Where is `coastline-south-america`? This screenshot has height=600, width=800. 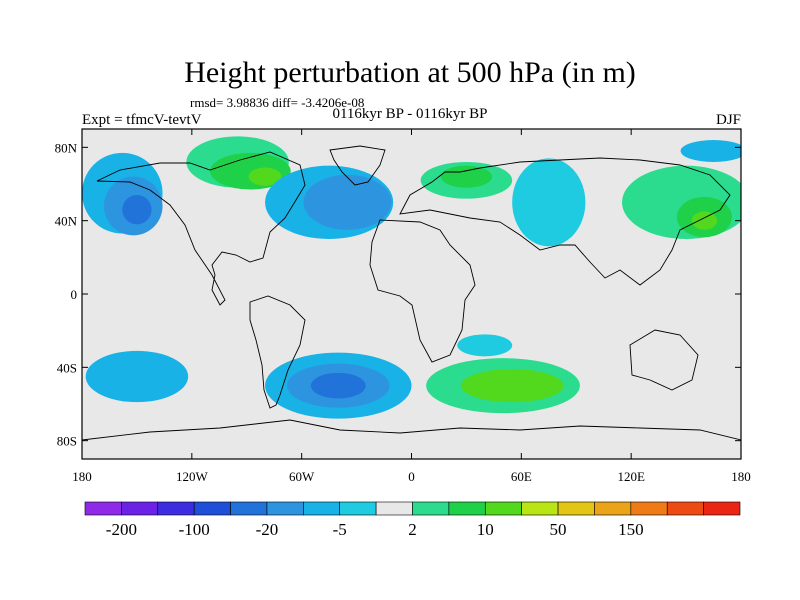
coastline-south-america is located at coordinates (277, 352).